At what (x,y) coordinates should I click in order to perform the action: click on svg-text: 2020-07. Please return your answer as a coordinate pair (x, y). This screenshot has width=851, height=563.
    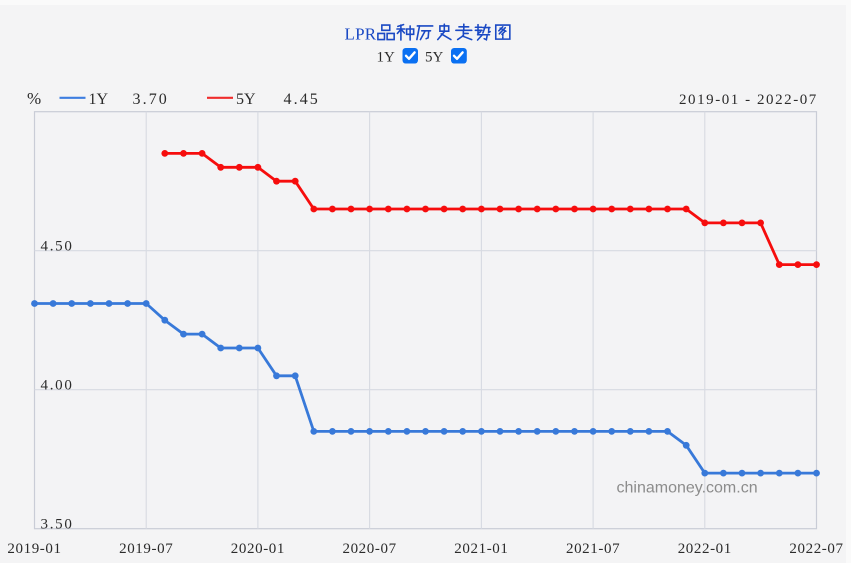
    Looking at the image, I should click on (369, 549).